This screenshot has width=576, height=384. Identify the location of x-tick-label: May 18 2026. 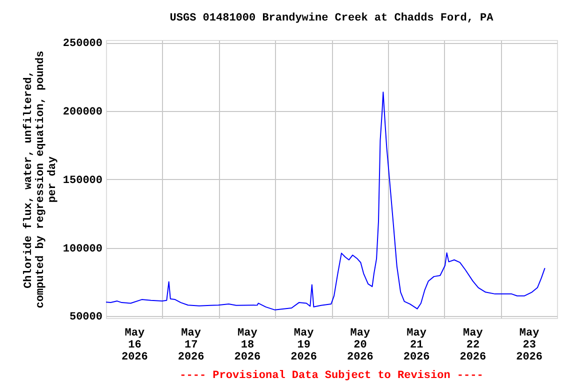
(247, 346).